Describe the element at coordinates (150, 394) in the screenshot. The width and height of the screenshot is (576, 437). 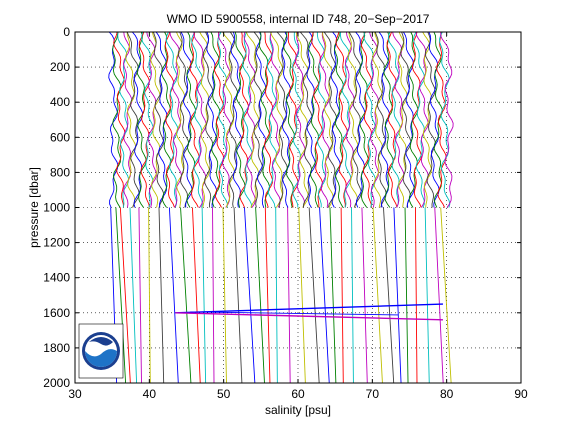
I see `x-tick-label: 40` at that location.